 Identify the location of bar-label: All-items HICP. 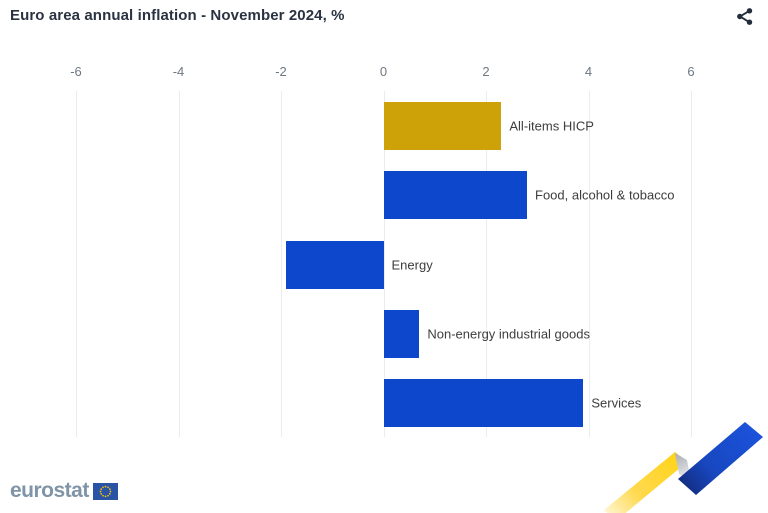
(551, 126).